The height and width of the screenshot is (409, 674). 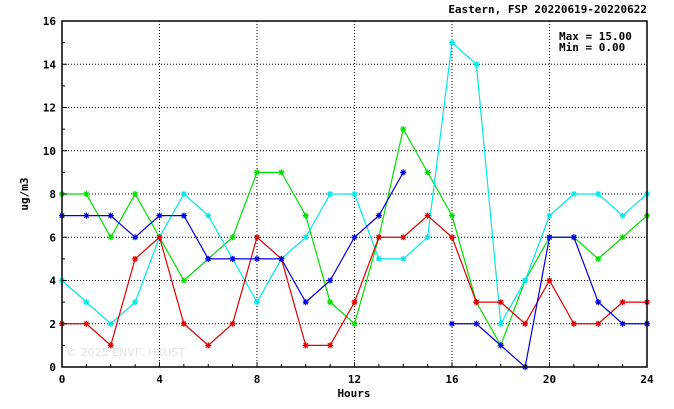 I want to click on x-tick-label: 24, so click(x=647, y=379).